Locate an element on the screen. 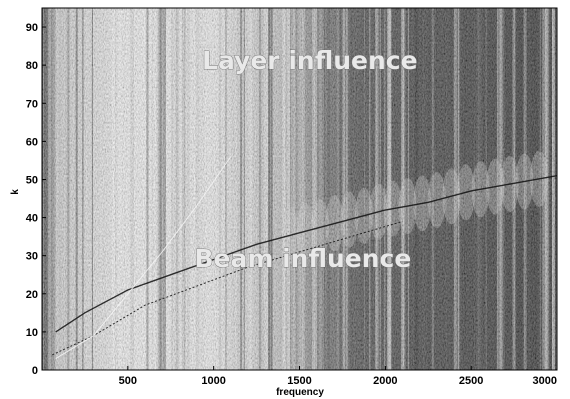 This screenshot has height=399, width=570. y-tick-label: 60 is located at coordinates (32, 142).